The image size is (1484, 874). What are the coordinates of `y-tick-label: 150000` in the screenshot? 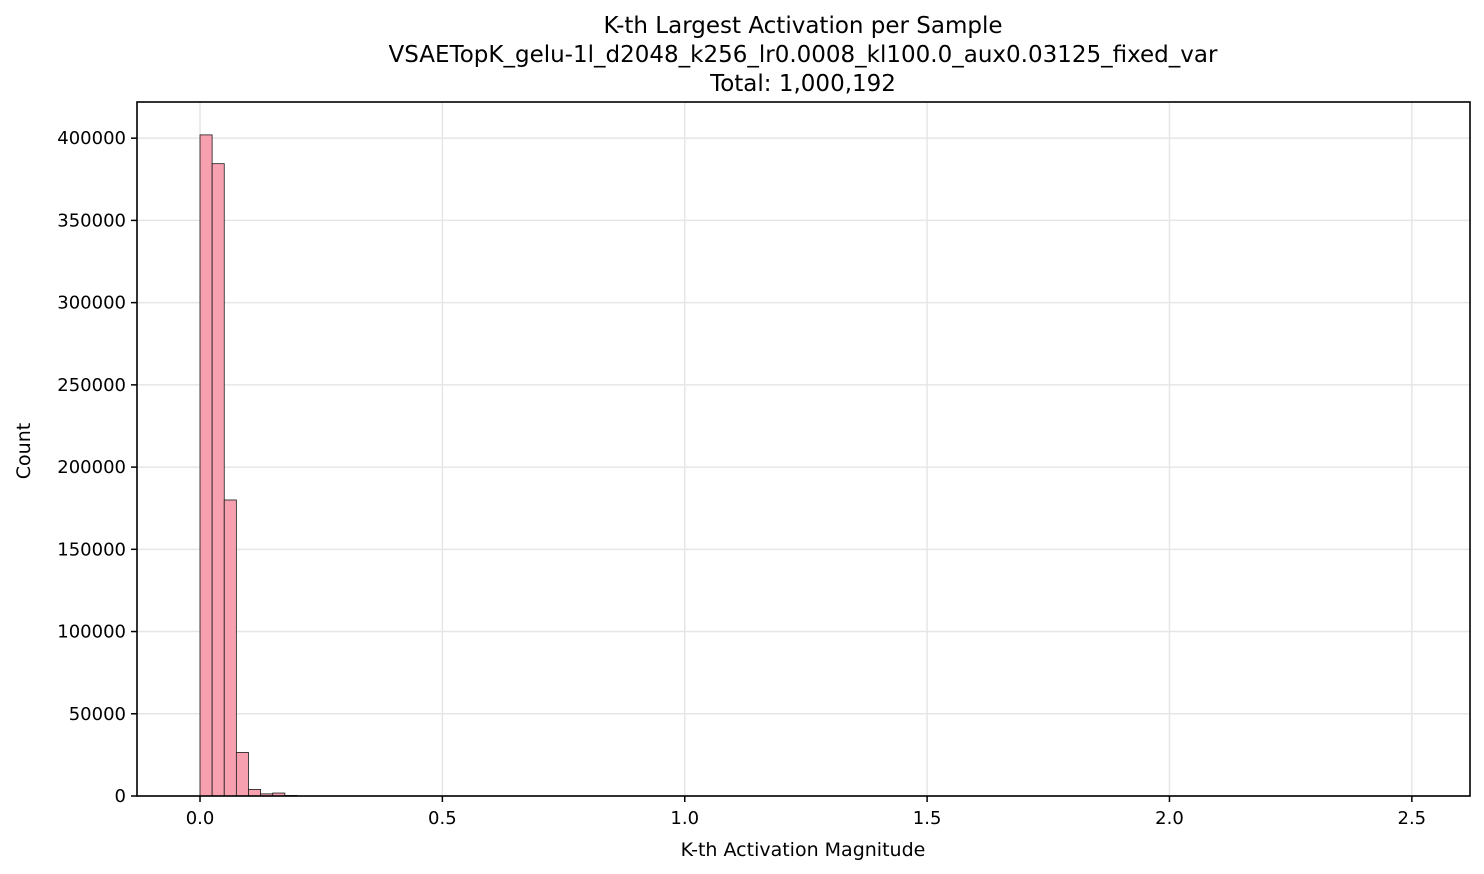 It's located at (91, 549).